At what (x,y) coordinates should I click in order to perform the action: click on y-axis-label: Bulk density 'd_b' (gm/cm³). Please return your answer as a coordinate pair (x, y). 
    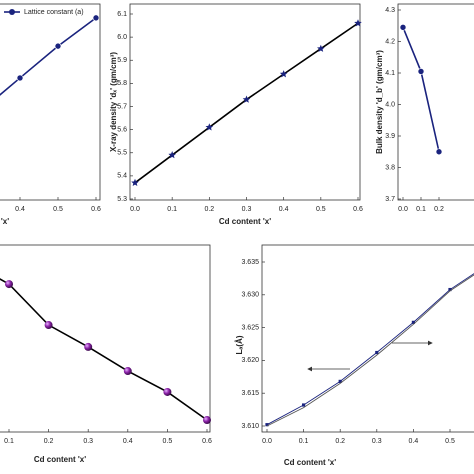
    Looking at the image, I should click on (379, 102).